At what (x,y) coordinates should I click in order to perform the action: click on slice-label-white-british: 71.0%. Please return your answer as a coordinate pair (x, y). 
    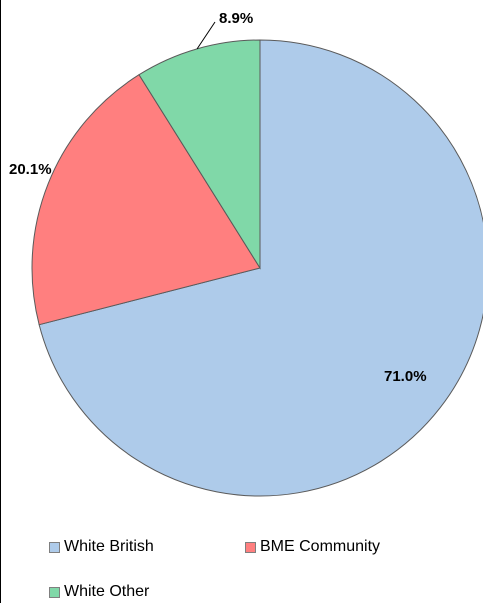
    Looking at the image, I should click on (405, 376).